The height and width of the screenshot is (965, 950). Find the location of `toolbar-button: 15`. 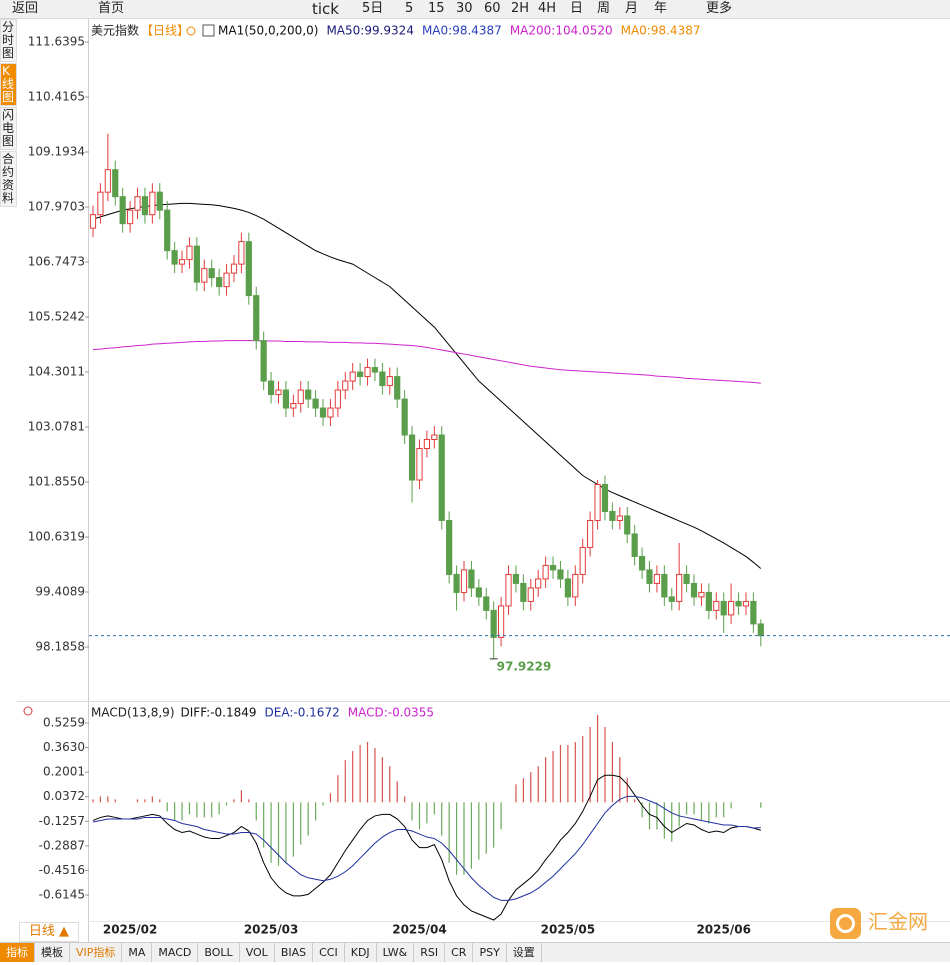

toolbar-button: 15 is located at coordinates (436, 8).